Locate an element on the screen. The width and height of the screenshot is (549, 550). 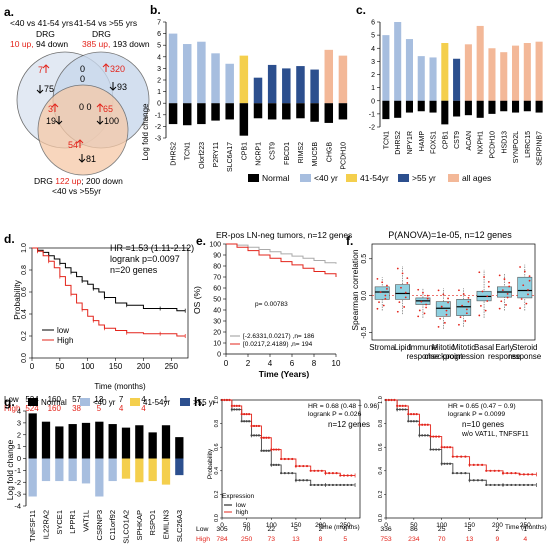
risk-low-value: 13 is located at coordinates (98, 399).